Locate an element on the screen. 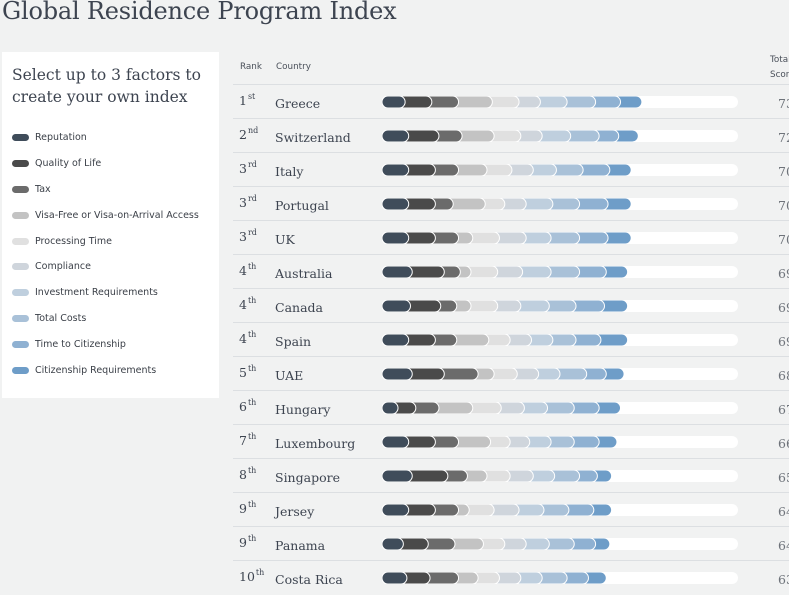  factor-option: Tax is located at coordinates (105, 190).